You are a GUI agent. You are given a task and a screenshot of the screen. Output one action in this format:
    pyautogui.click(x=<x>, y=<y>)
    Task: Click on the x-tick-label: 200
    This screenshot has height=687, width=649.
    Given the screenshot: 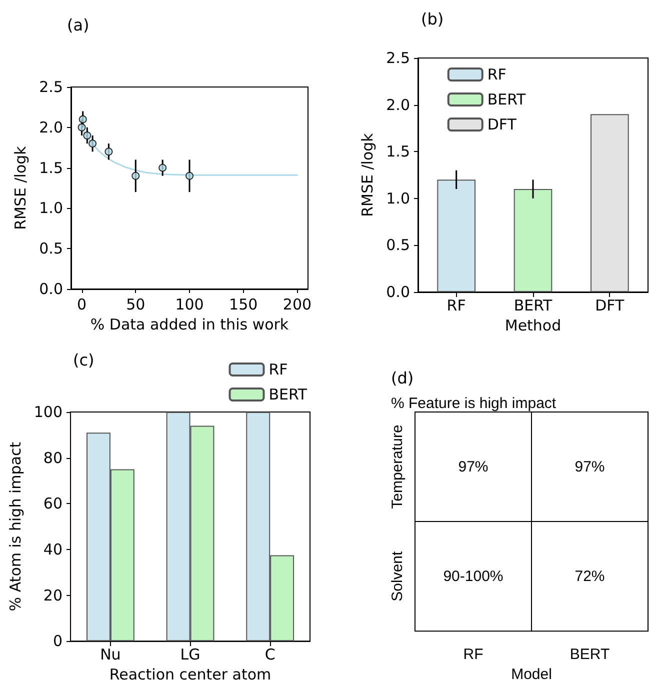 What is the action you would take?
    pyautogui.click(x=297, y=305)
    